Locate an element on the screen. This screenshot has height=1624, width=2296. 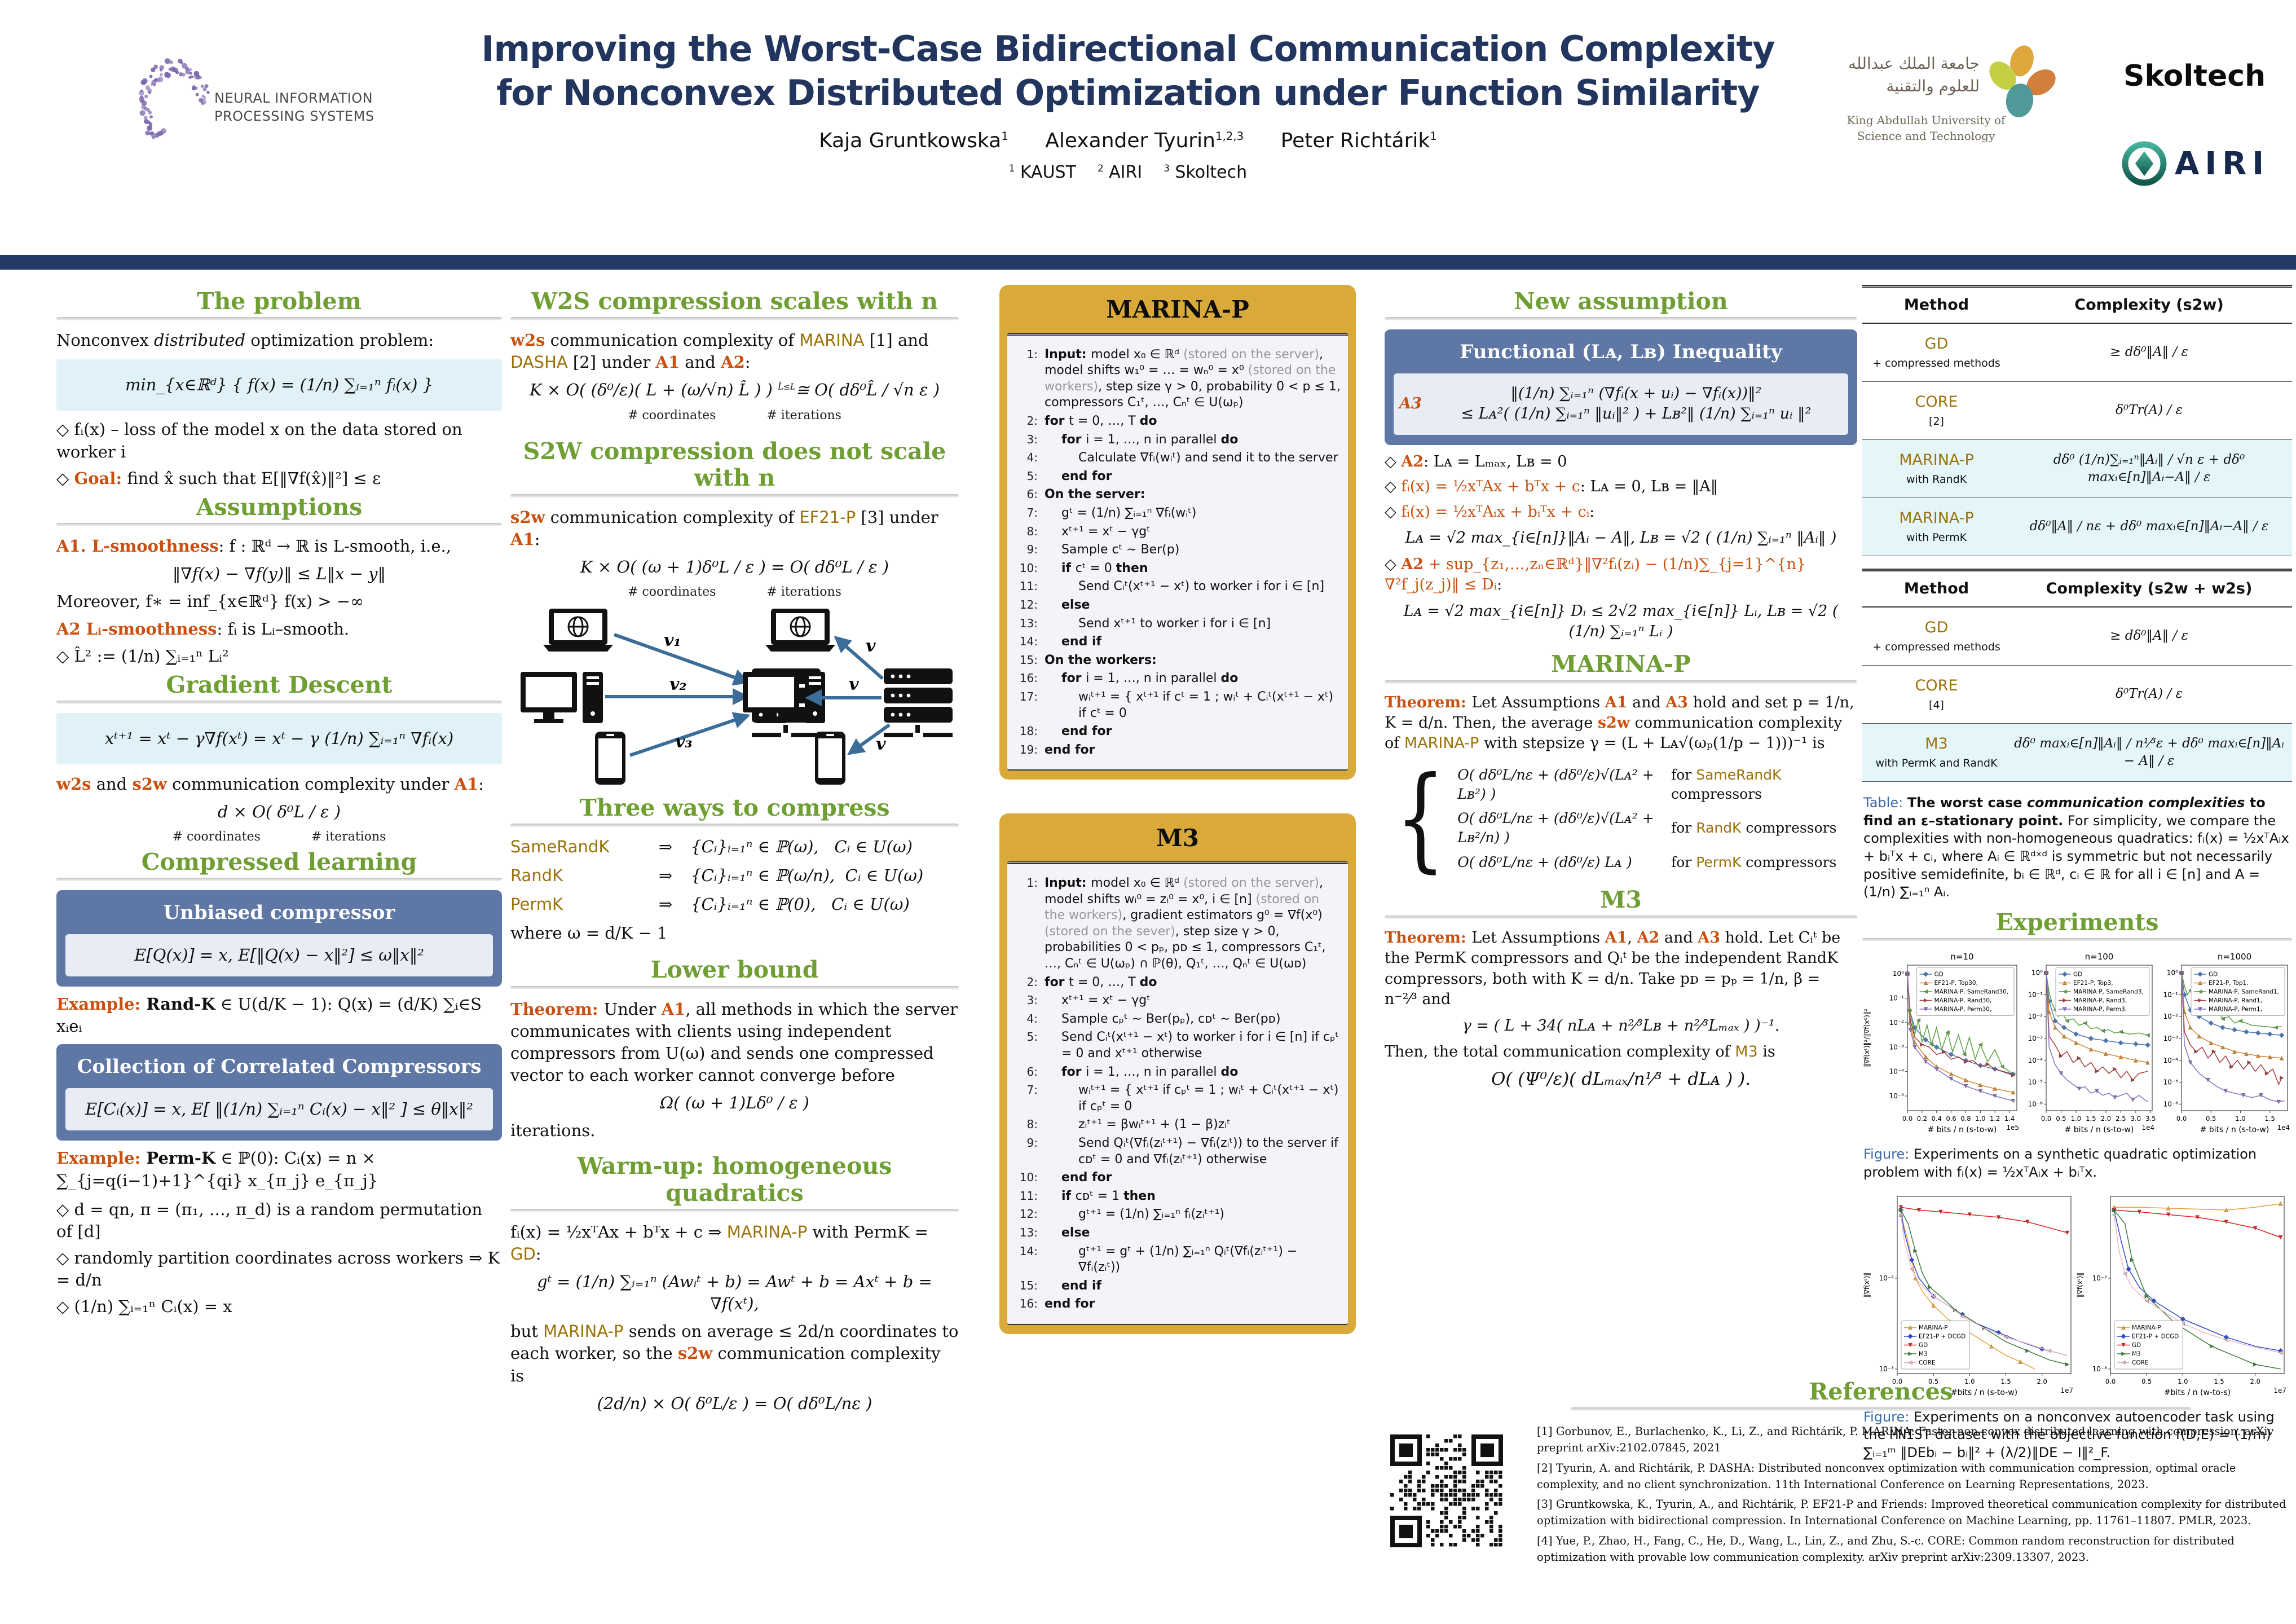
line-text: Sample cᵗ ∼ Ber(p) is located at coordinates (1112, 550).